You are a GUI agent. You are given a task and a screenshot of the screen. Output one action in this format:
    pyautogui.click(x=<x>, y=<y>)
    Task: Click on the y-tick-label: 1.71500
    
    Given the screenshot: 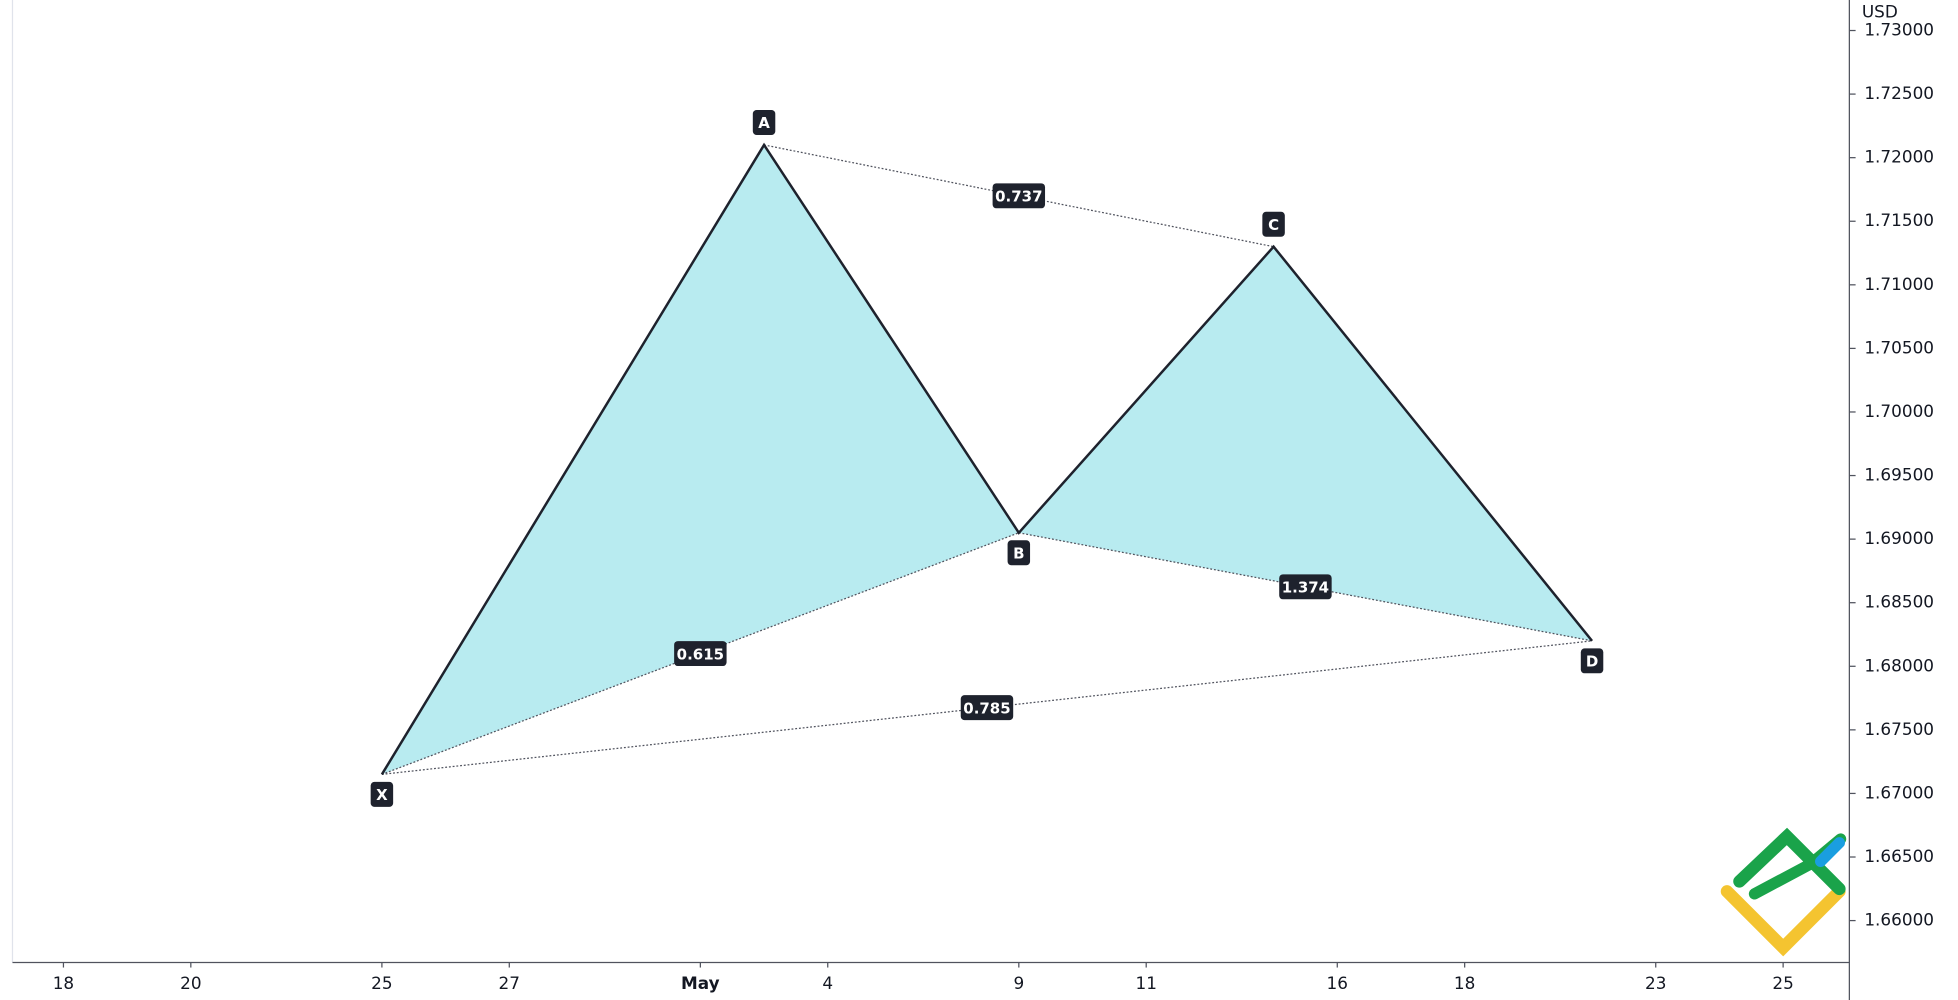 What is the action you would take?
    pyautogui.click(x=1899, y=220)
    